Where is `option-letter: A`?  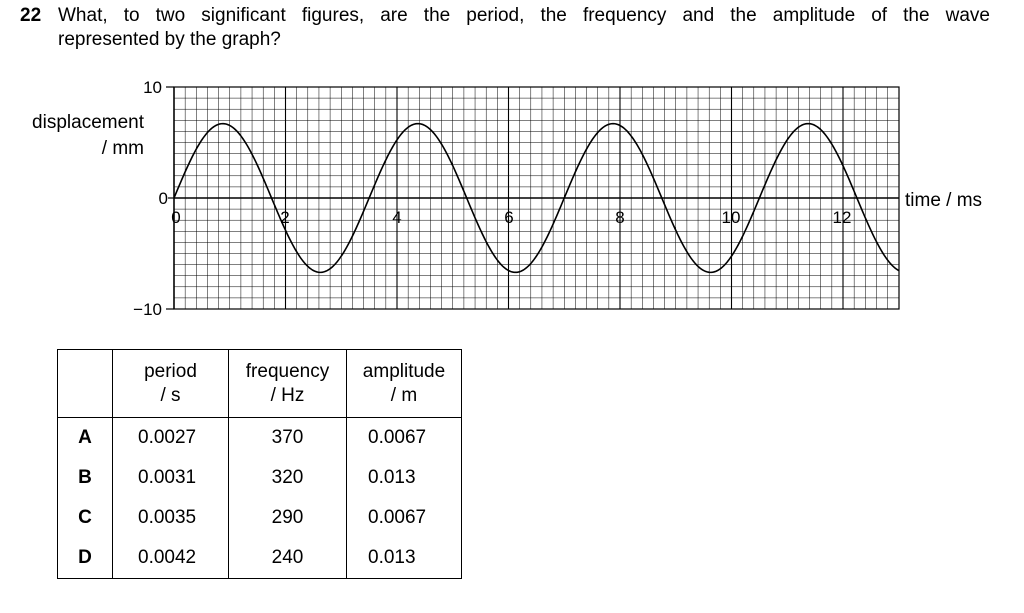
option-letter: A is located at coordinates (85, 437).